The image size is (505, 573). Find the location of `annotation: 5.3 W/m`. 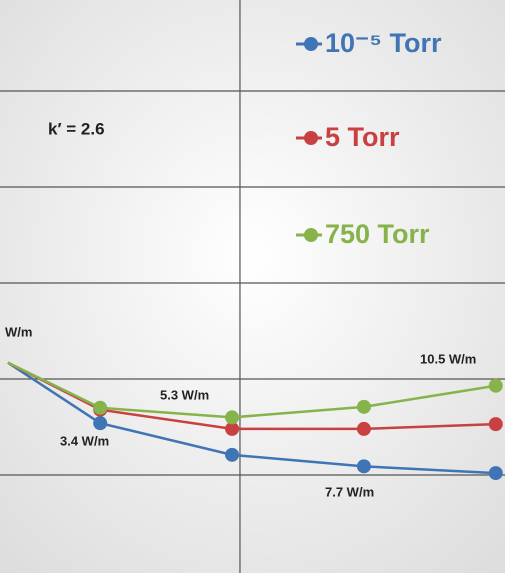

annotation: 5.3 W/m is located at coordinates (184, 394).